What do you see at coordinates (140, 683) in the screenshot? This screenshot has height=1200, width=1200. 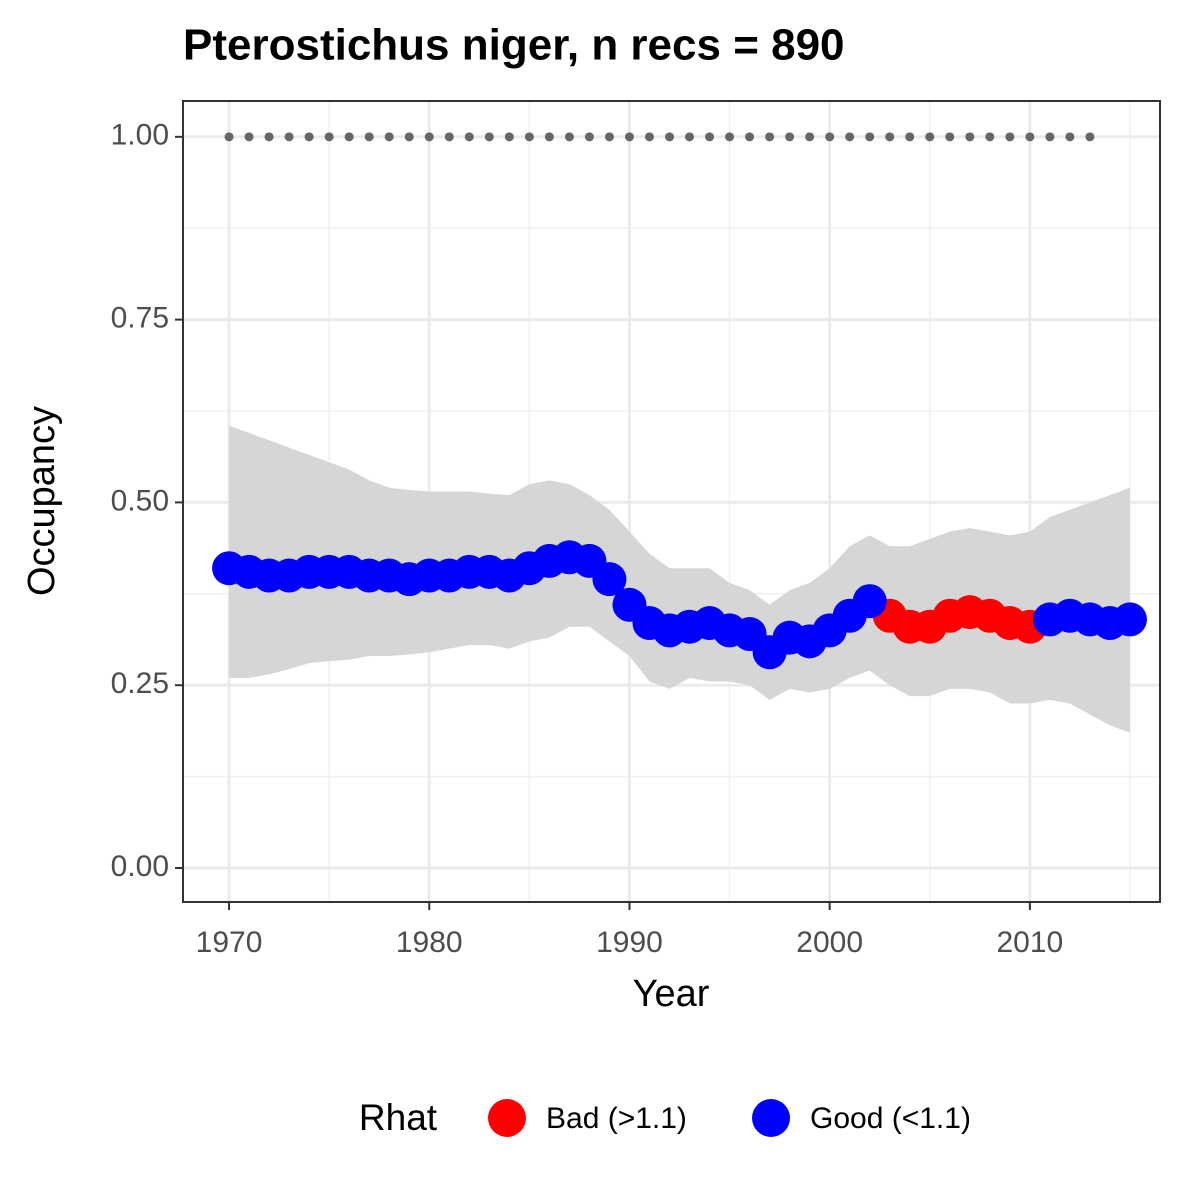 I see `y-tick-label: 0.25` at bounding box center [140, 683].